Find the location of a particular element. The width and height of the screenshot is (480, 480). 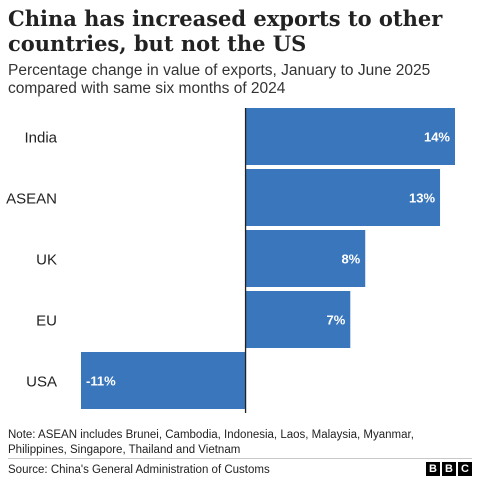

logo-letter-b2: B is located at coordinates (449, 469).